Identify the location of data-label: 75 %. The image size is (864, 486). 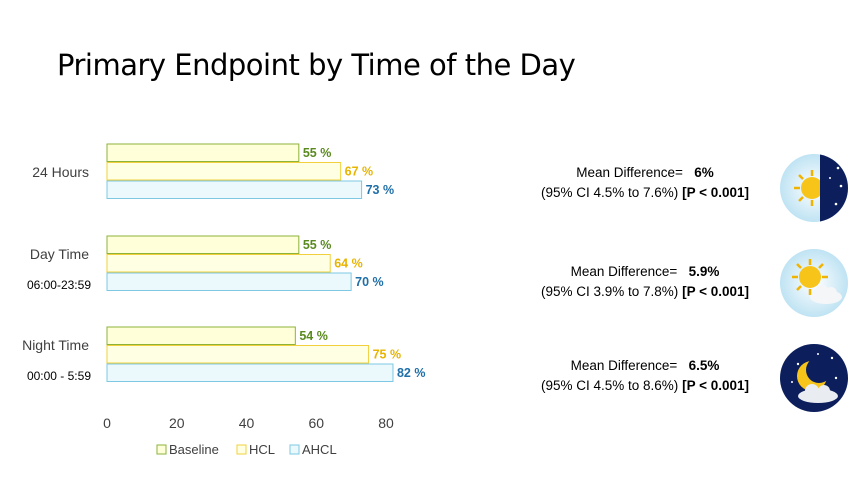
(387, 355).